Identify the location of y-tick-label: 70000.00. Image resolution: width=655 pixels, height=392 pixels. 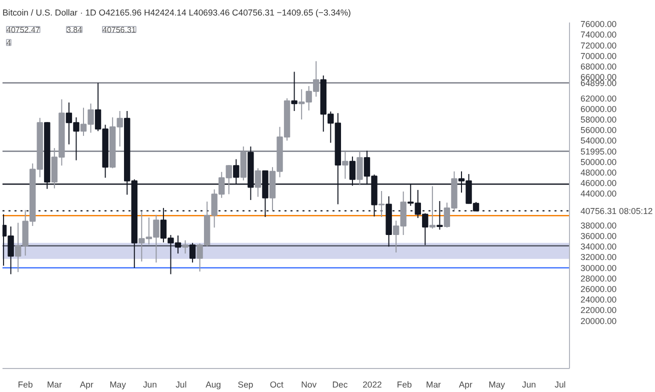
(598, 55).